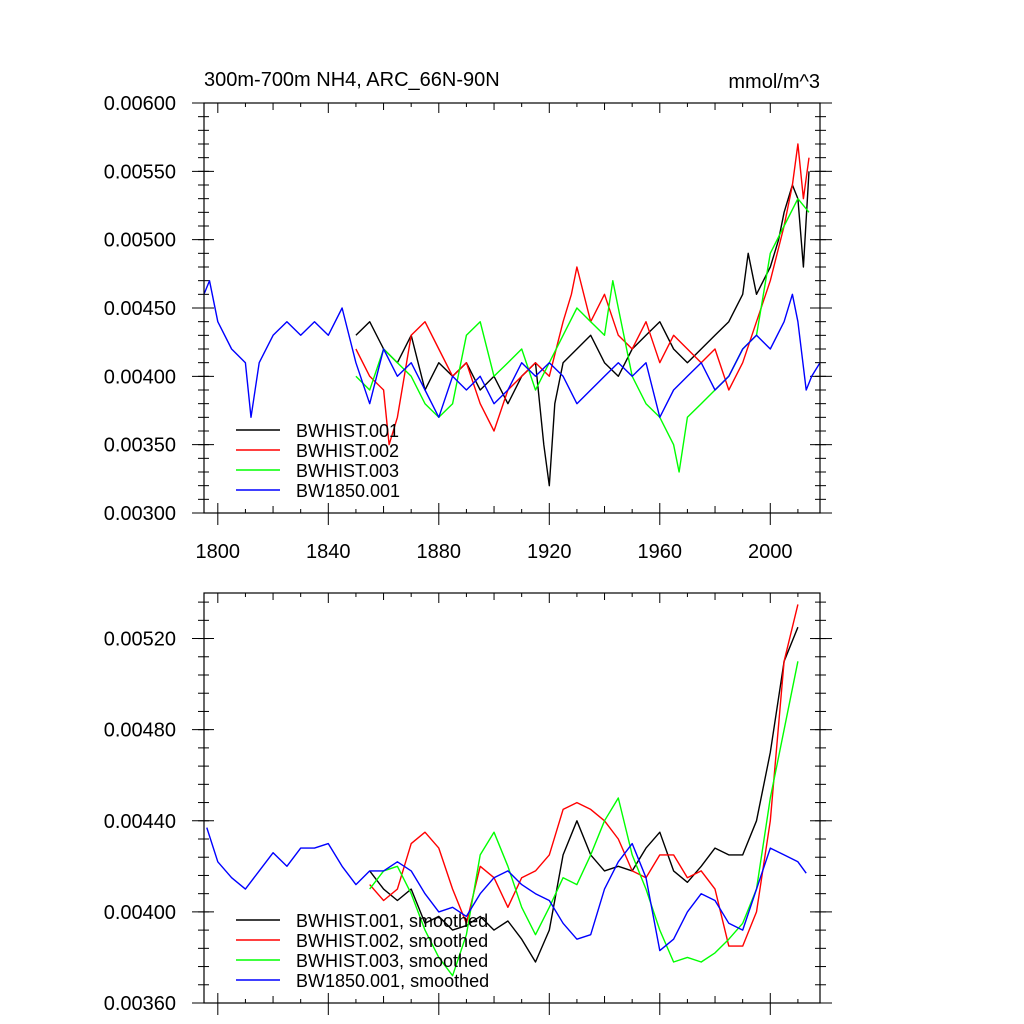  What do you see at coordinates (140, 822) in the screenshot?
I see `y-tick-label: 0.00440` at bounding box center [140, 822].